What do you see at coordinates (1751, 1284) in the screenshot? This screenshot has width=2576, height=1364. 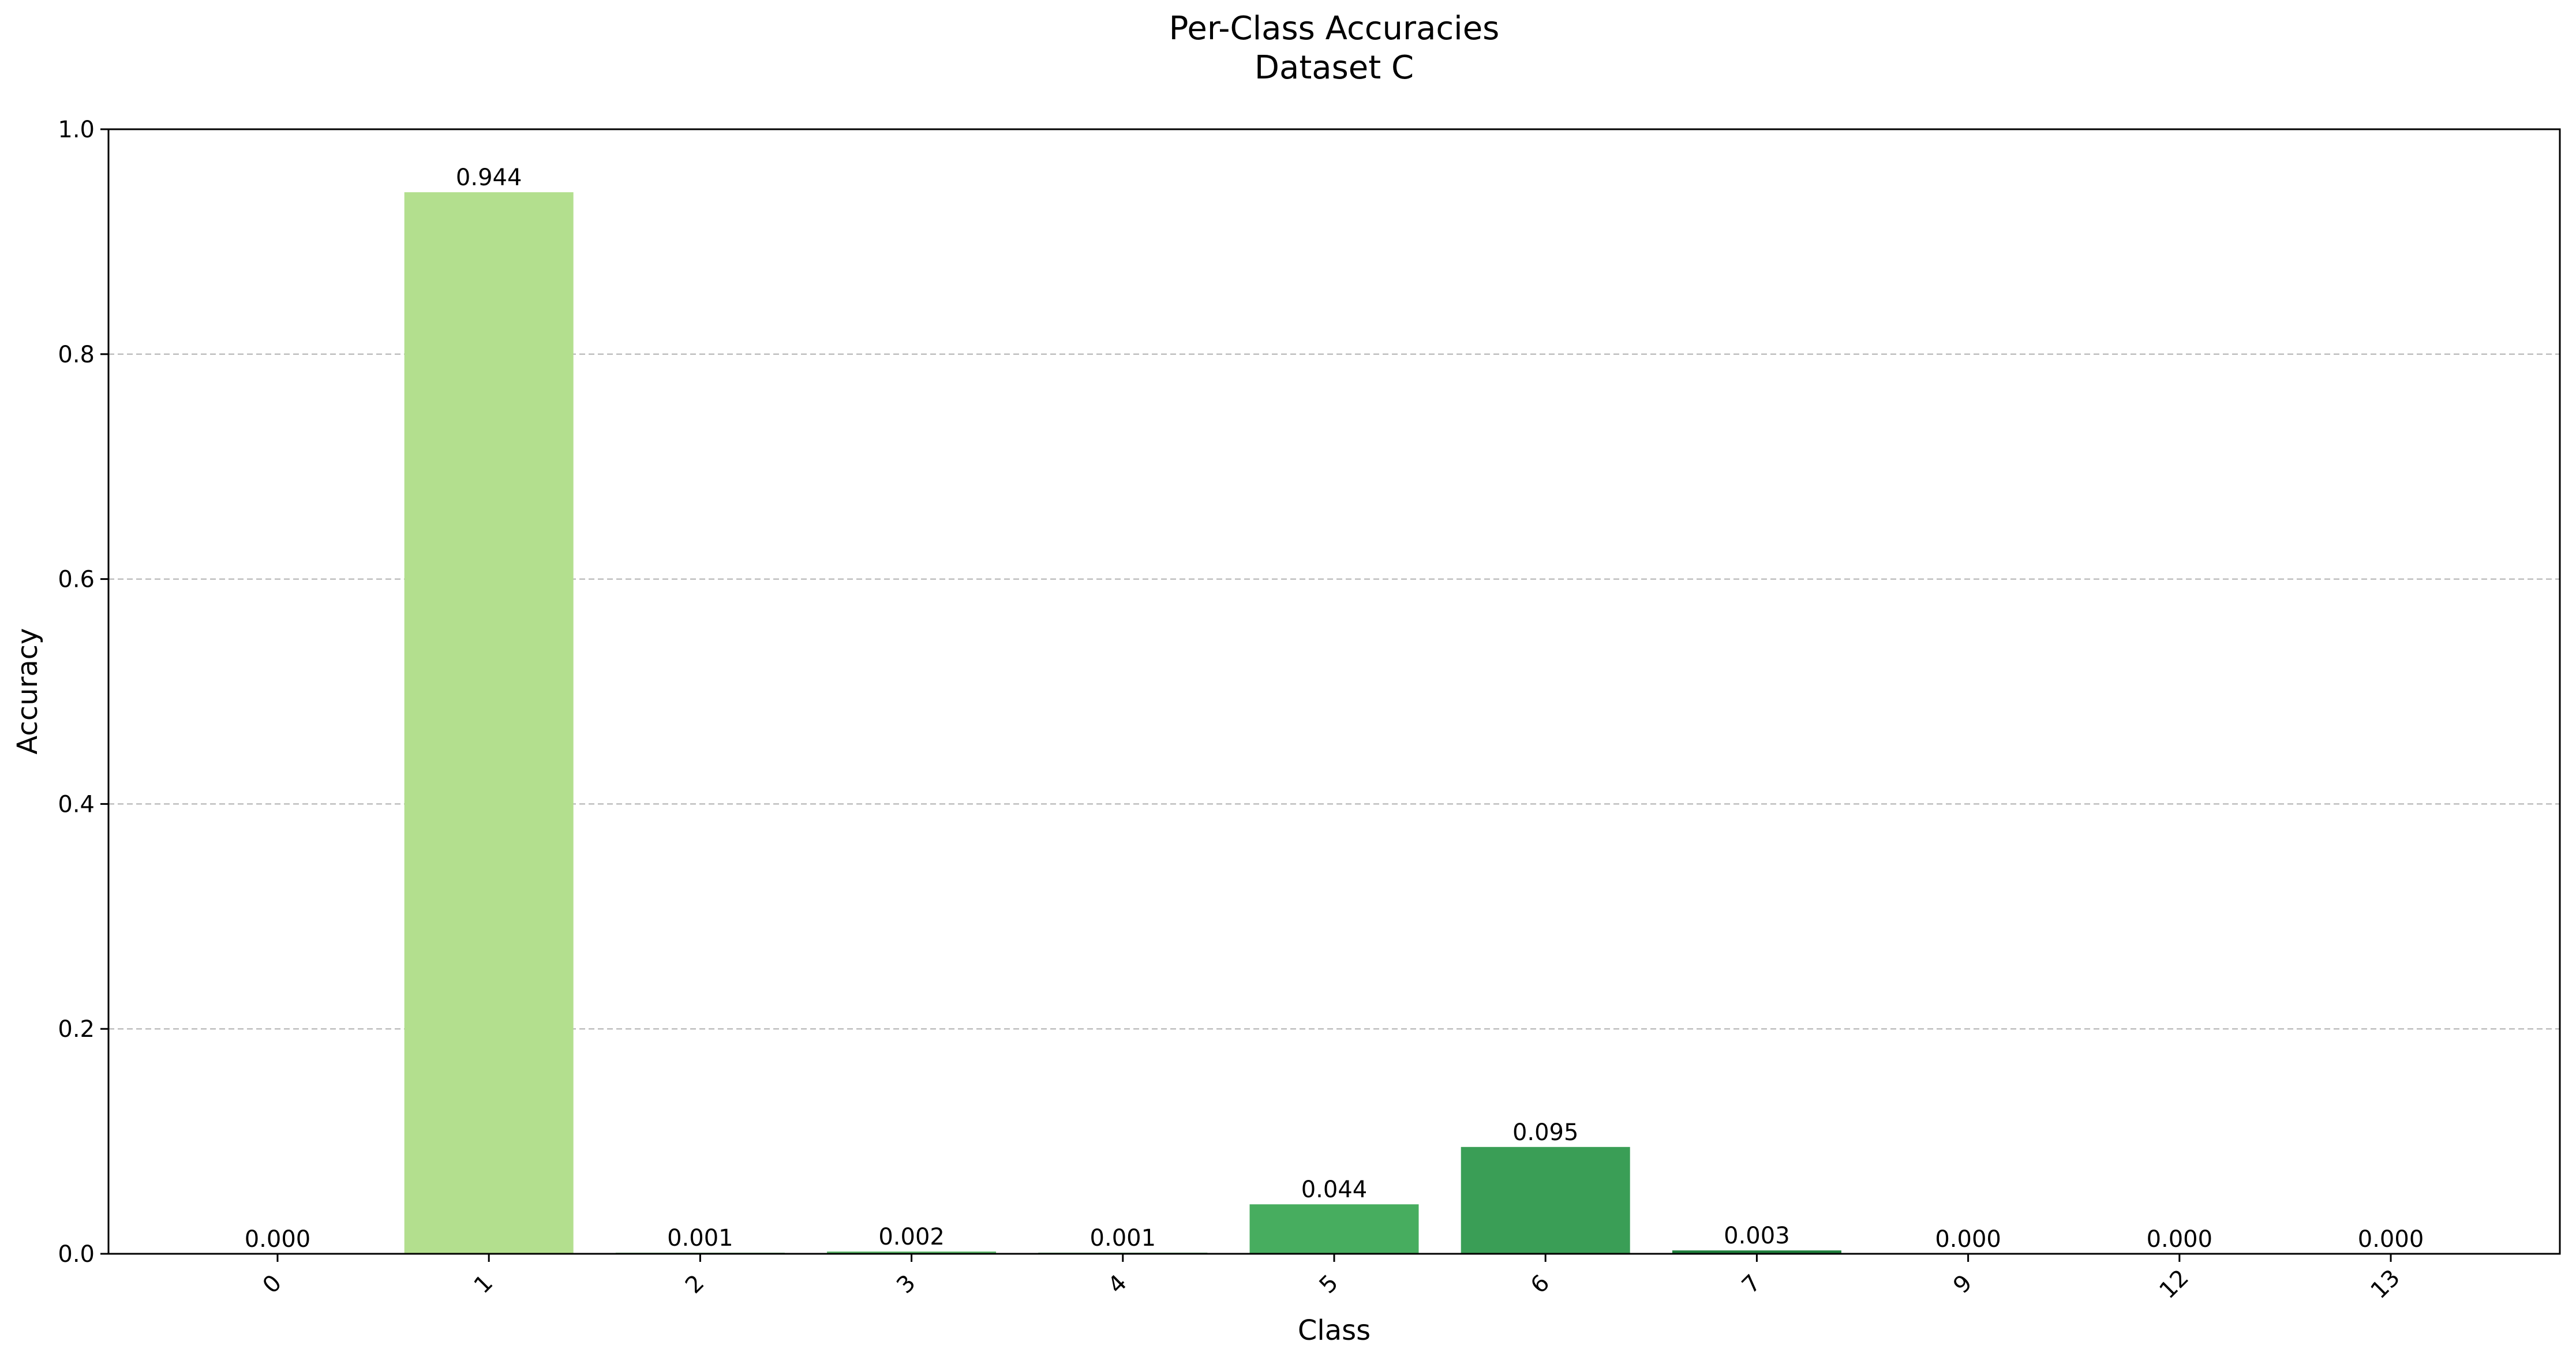 I see `x-tick-label-7: 7` at bounding box center [1751, 1284].